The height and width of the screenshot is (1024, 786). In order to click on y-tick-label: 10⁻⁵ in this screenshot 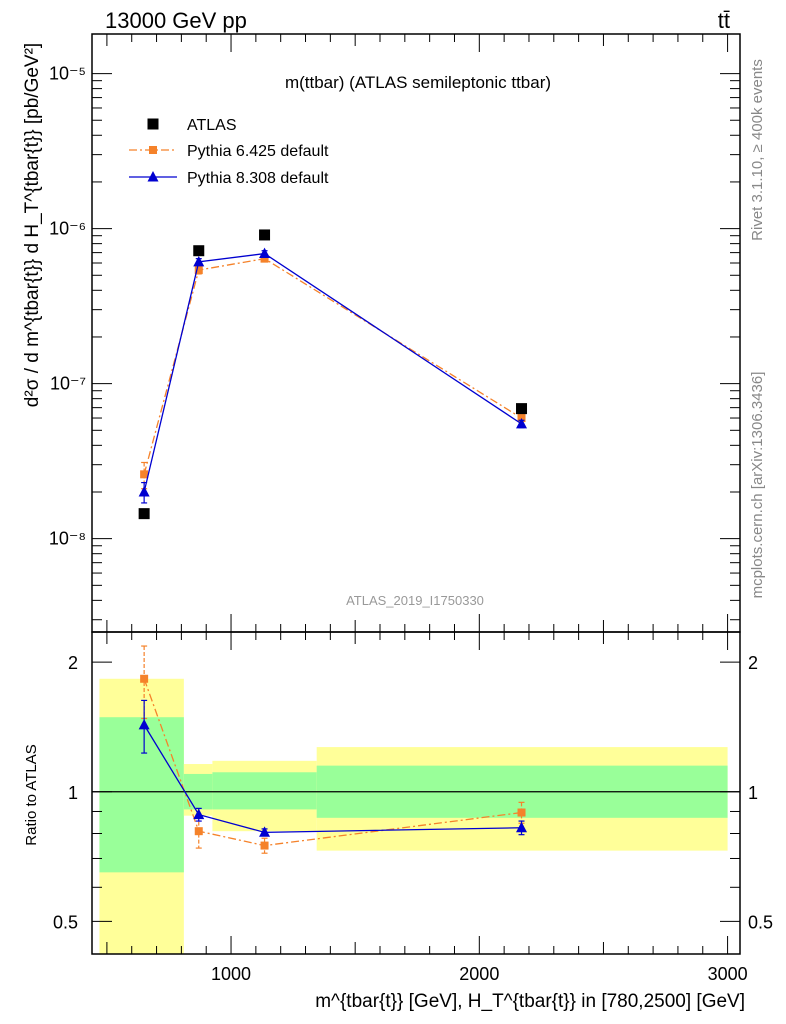, I will do `click(67, 74)`.